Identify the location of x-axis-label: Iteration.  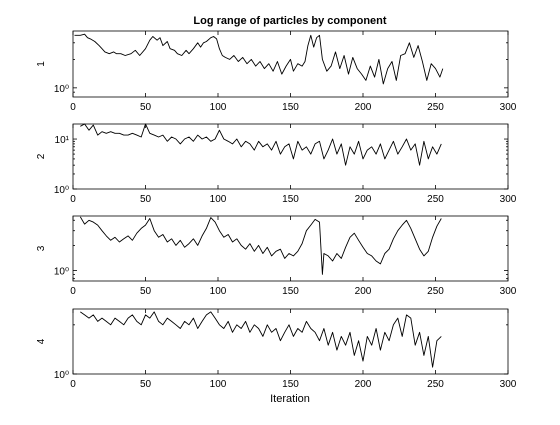
(290, 399).